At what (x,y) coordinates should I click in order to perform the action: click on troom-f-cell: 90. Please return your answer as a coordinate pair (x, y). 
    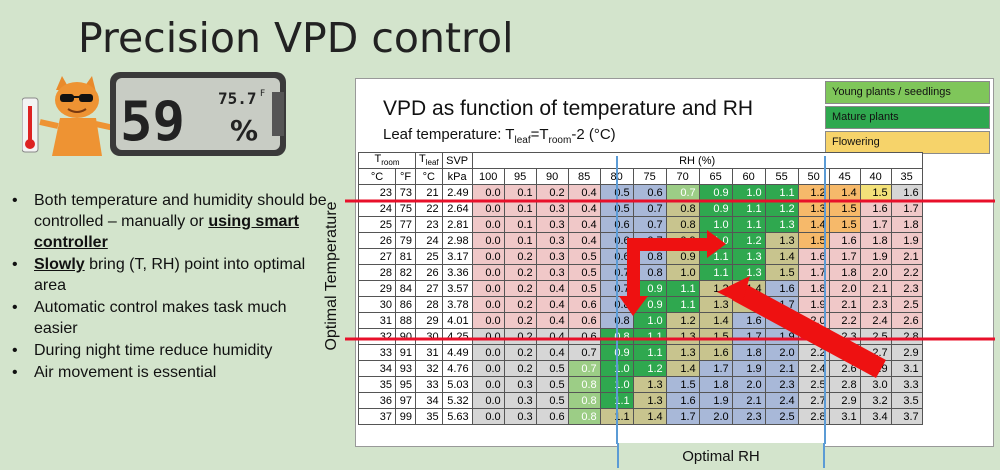
    Looking at the image, I should click on (405, 336).